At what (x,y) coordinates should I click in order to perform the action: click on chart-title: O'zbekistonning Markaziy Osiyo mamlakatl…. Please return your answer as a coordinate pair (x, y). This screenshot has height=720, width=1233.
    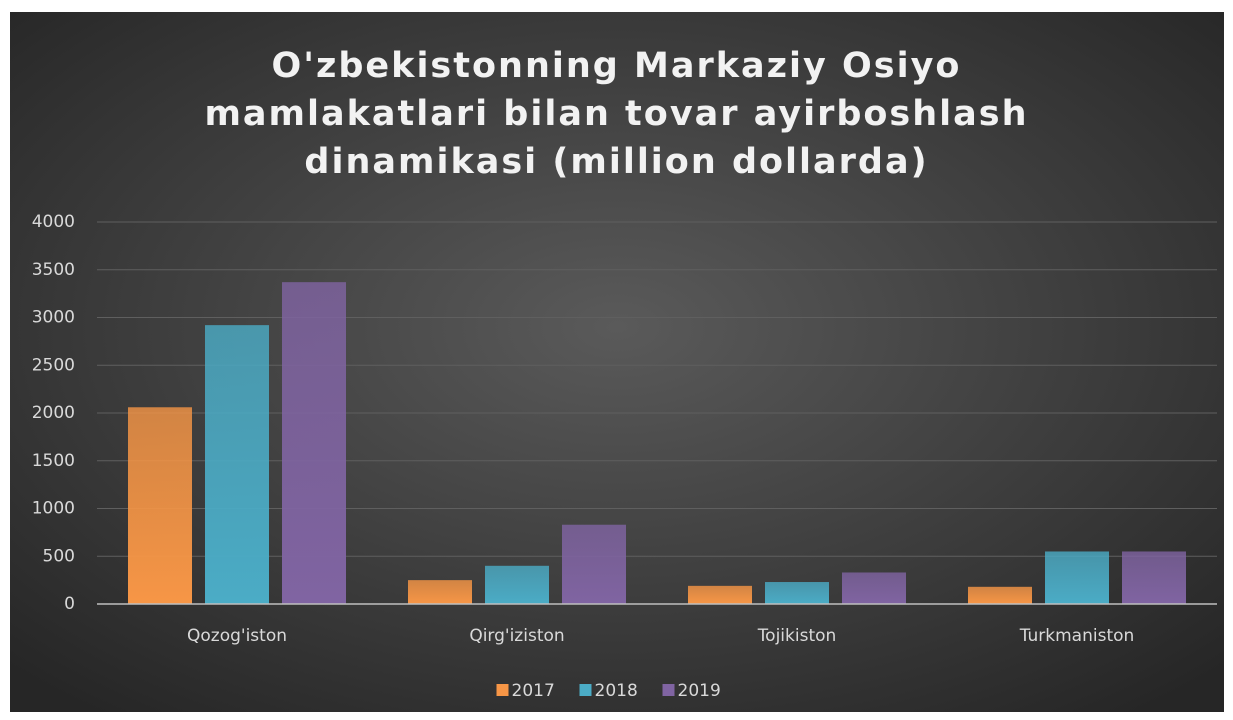
    Looking at the image, I should click on (616, 114).